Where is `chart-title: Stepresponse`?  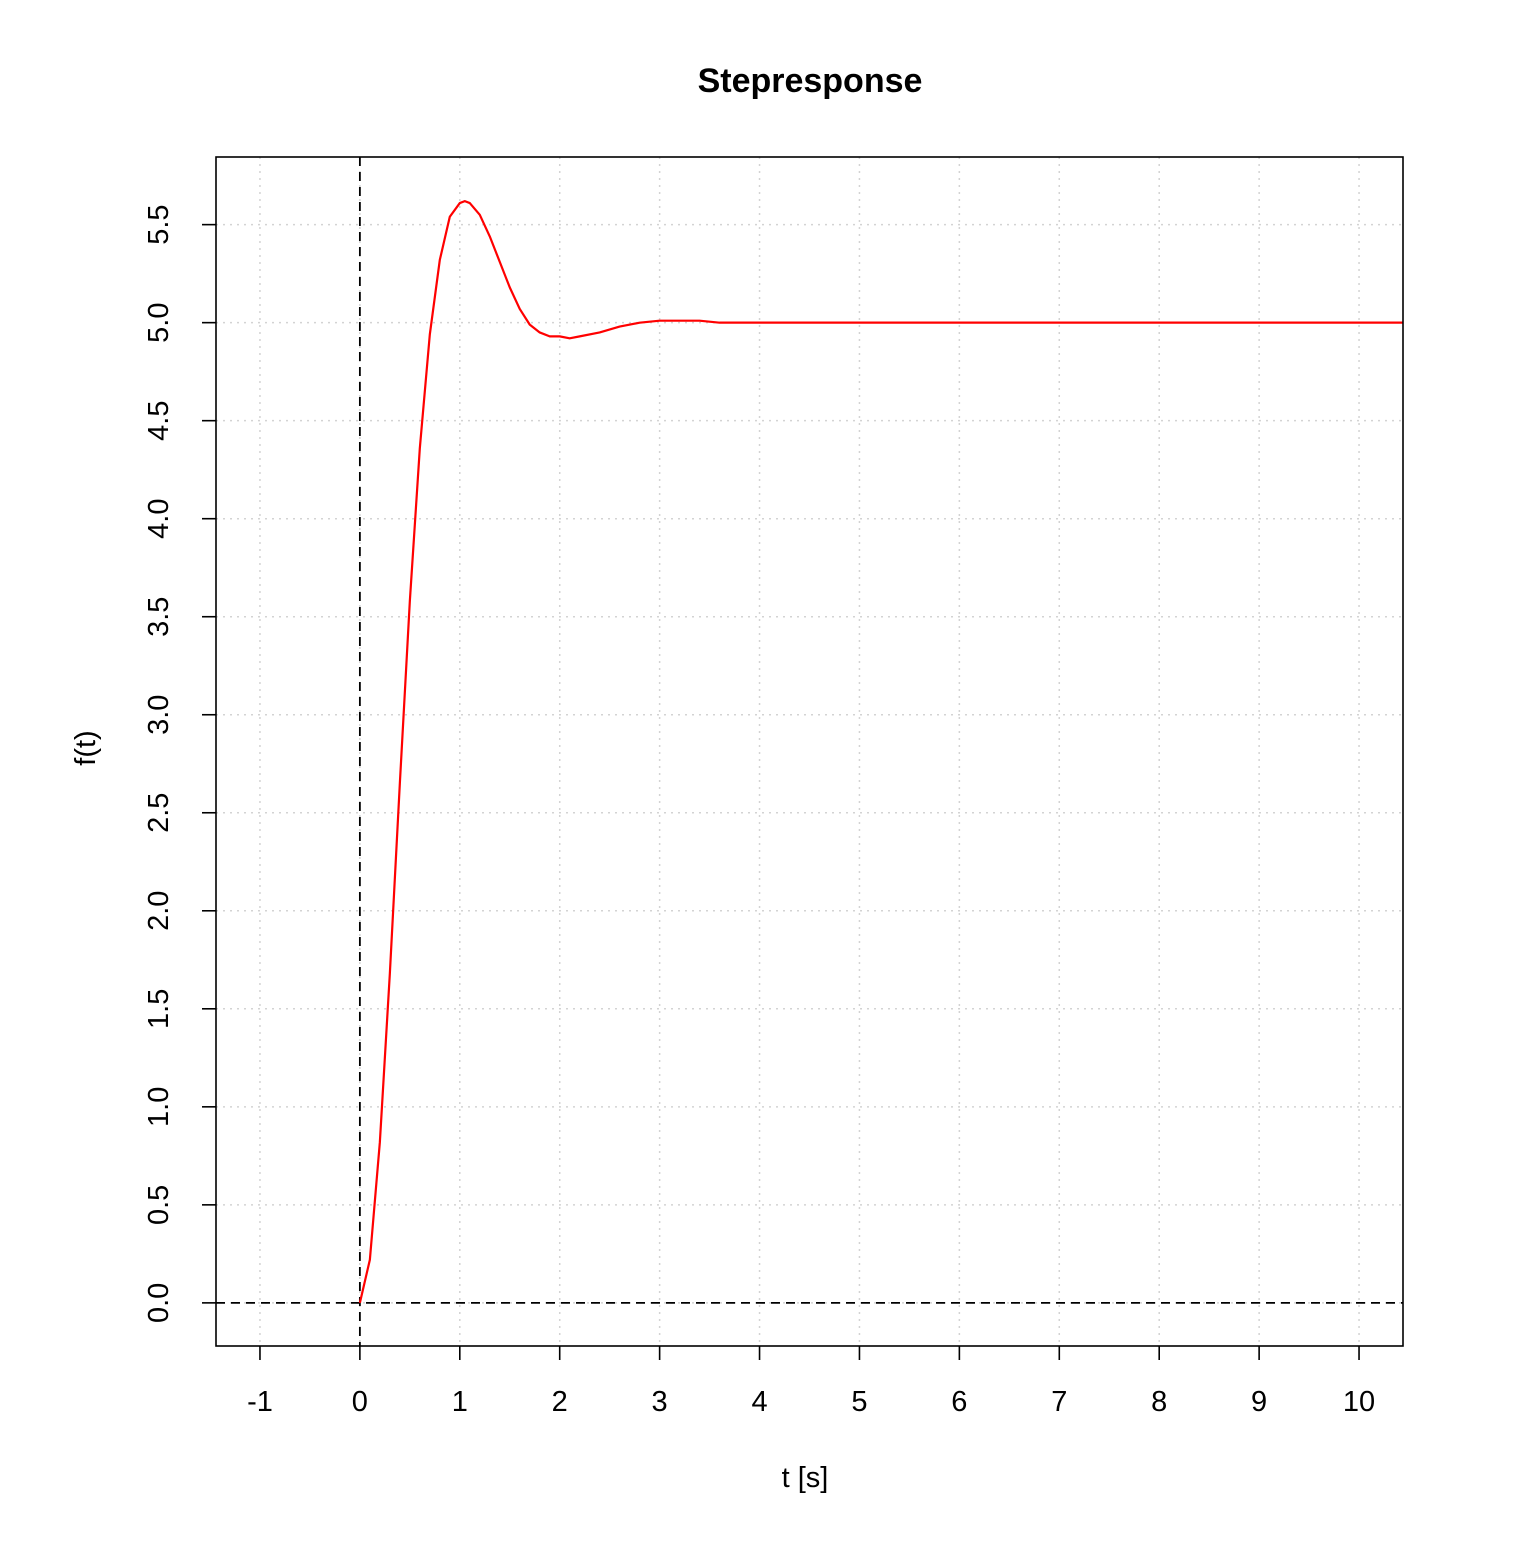 chart-title: Stepresponse is located at coordinates (810, 81).